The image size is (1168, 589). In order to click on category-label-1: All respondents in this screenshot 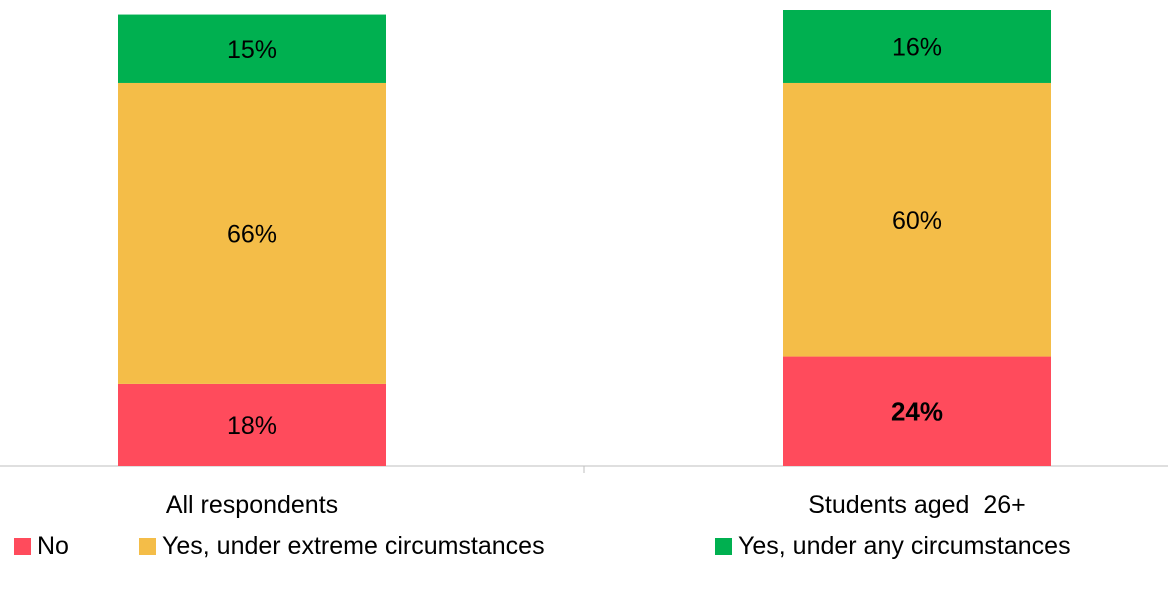, I will do `click(252, 505)`.